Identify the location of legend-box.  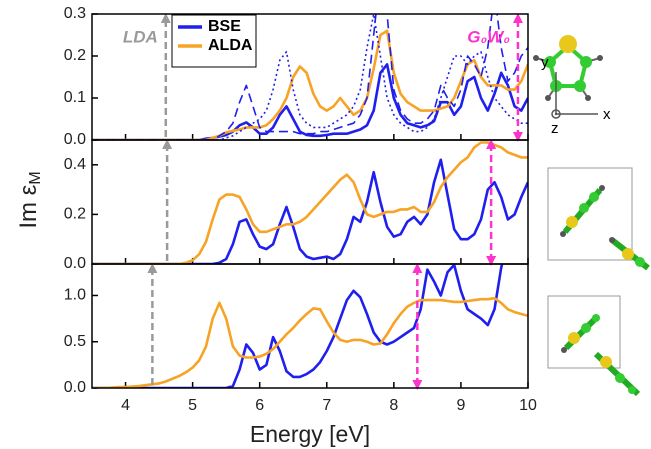
(214, 41).